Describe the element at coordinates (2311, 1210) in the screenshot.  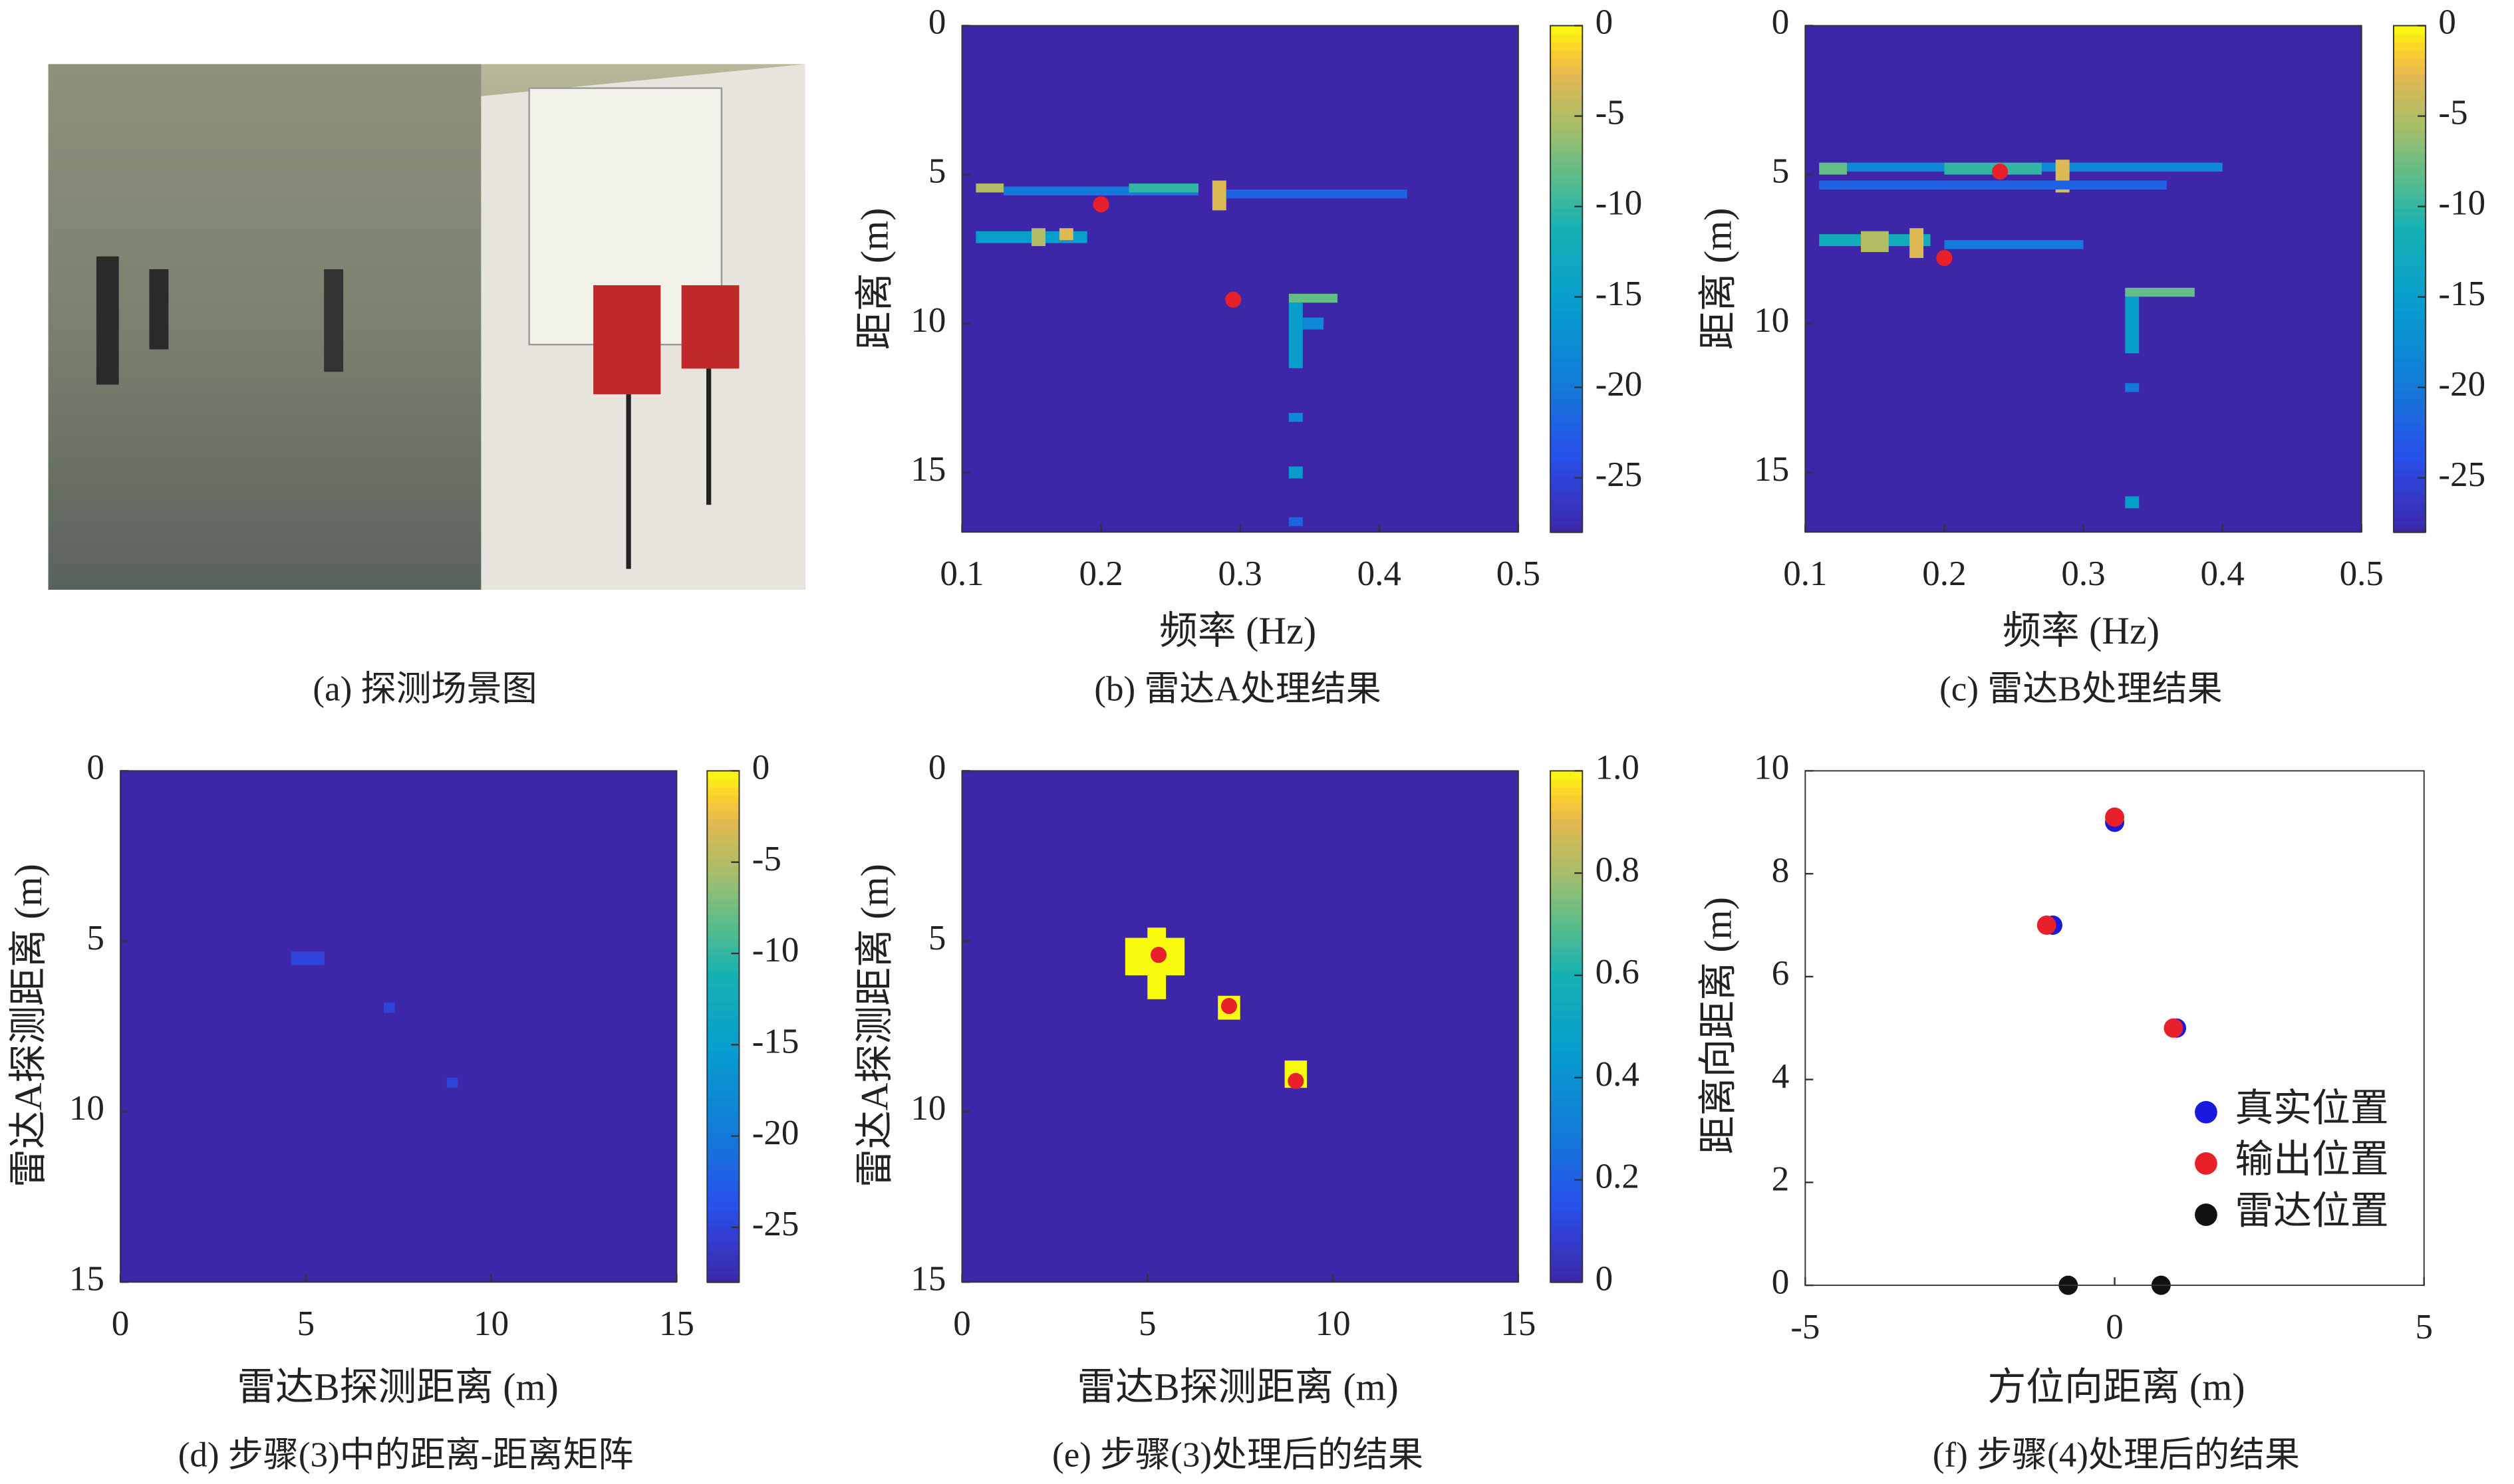
I see `legend-label: 雷达位置` at that location.